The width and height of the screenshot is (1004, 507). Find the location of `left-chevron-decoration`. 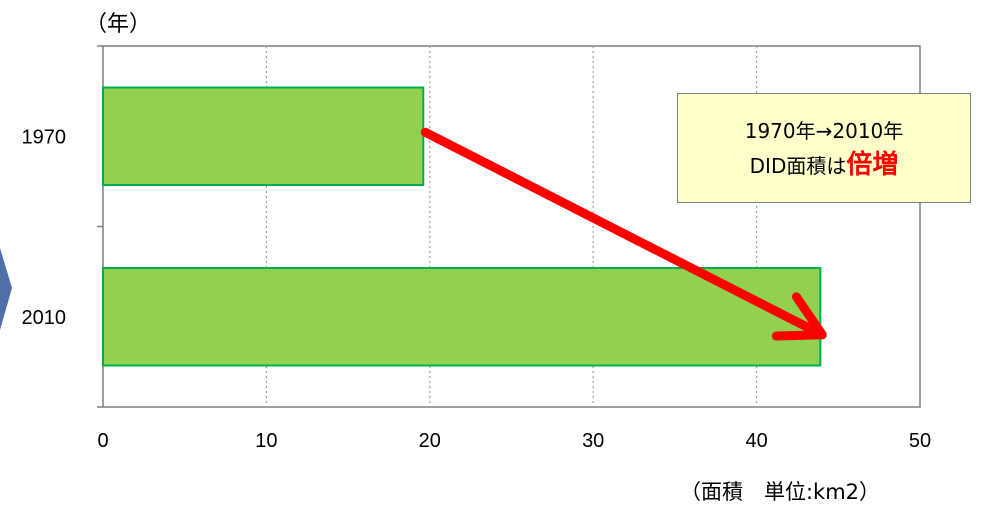

left-chevron-decoration is located at coordinates (6, 289).